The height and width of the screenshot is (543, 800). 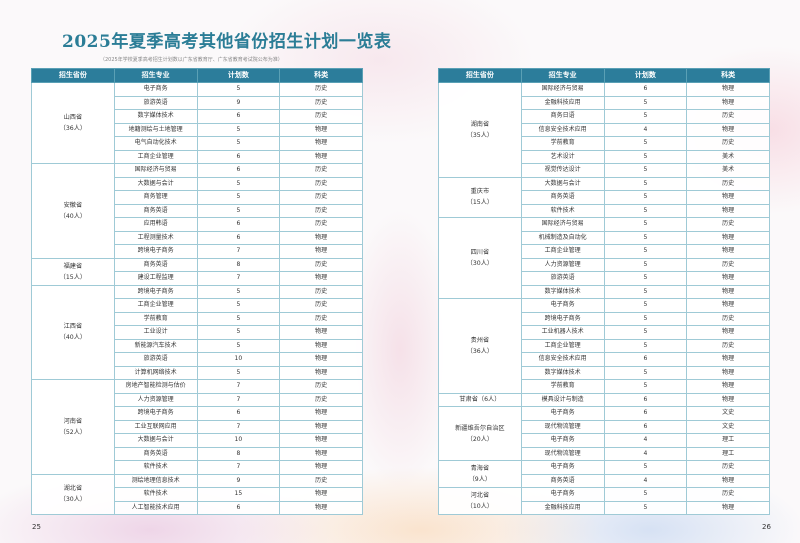 I want to click on province-name: 甘肃省（6人）, so click(x=480, y=400).